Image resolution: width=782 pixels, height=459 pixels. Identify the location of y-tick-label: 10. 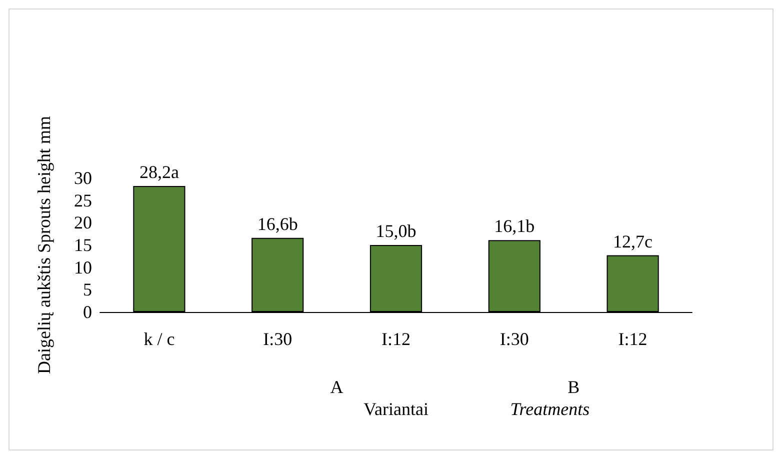
(83, 267).